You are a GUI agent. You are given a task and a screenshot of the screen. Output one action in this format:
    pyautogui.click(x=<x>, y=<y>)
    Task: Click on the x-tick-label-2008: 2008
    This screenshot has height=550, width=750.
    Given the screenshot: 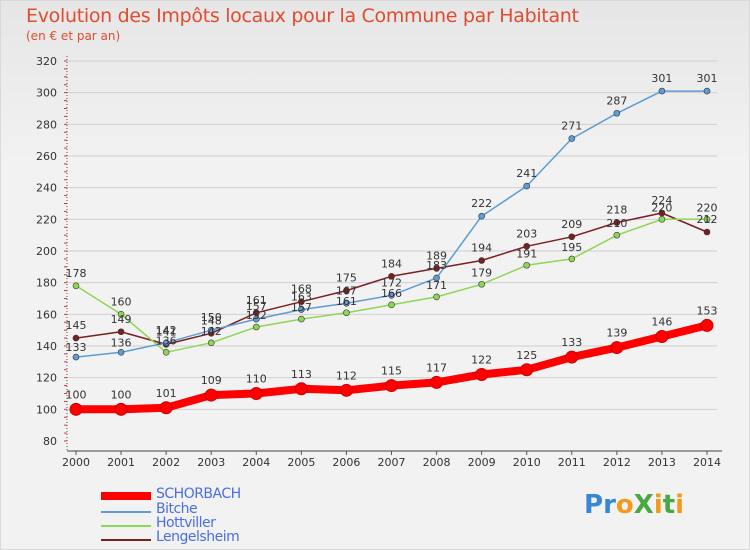 What is the action you would take?
    pyautogui.click(x=437, y=462)
    